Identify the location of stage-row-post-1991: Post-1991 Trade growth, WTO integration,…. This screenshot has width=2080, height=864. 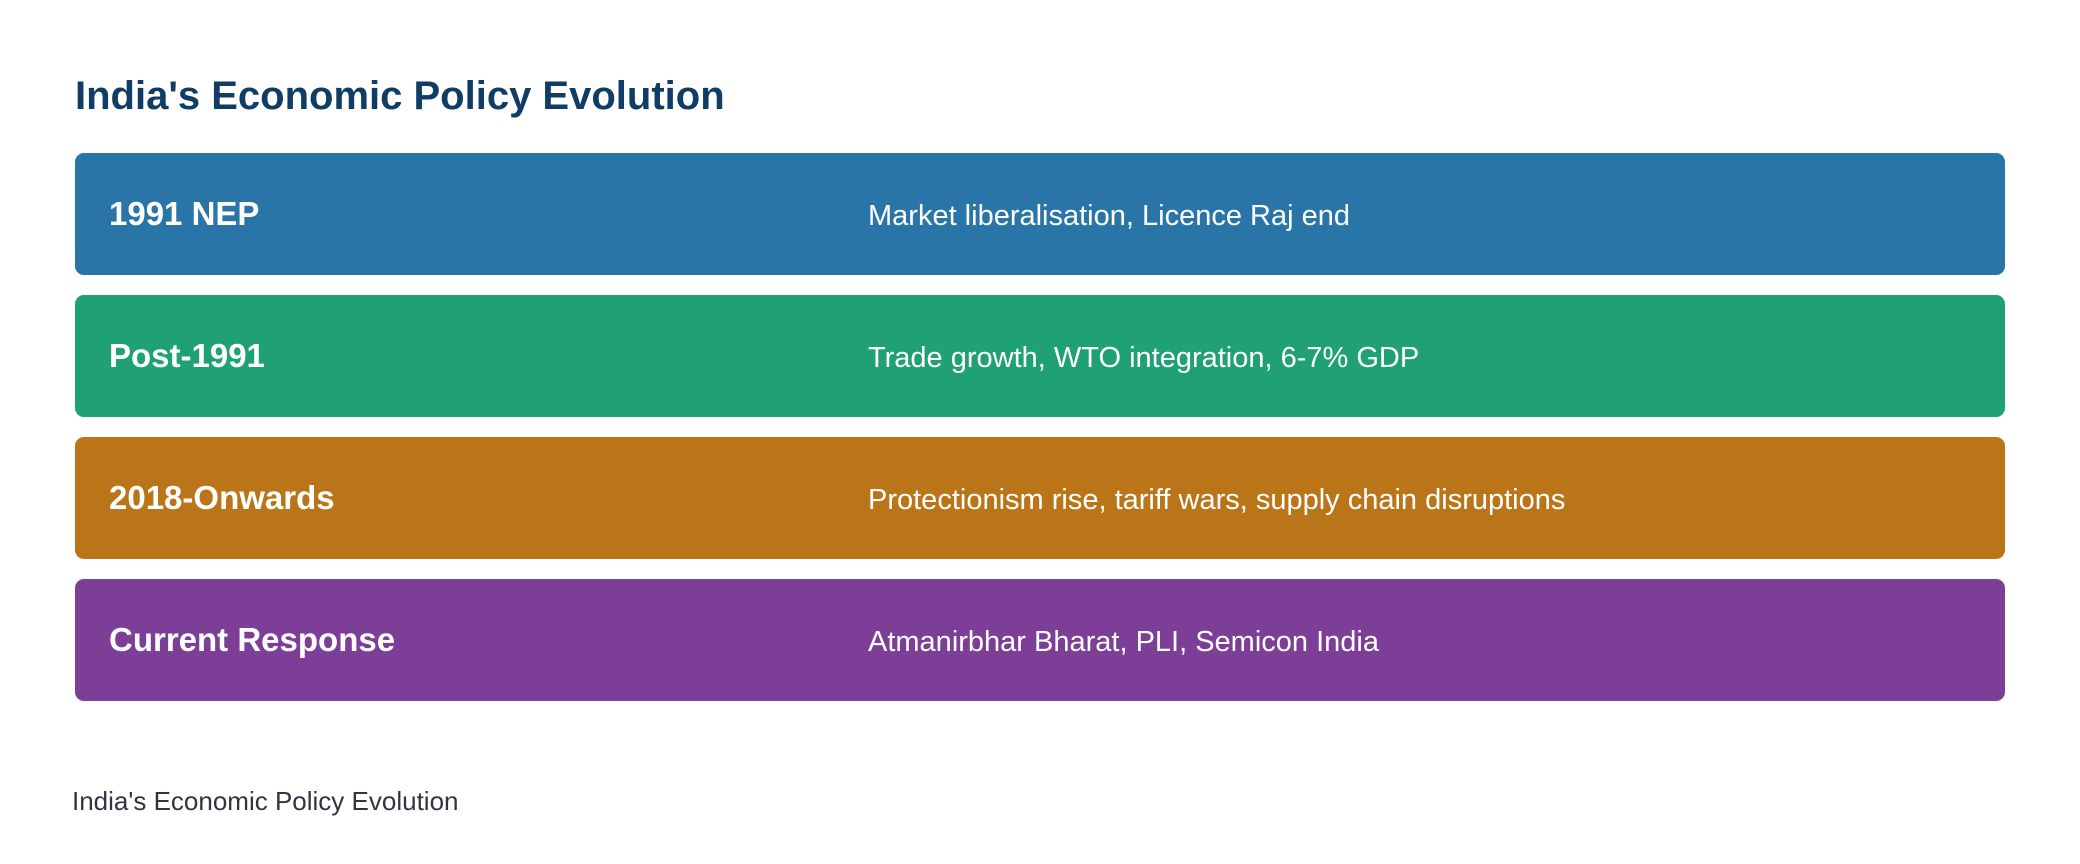
(1040, 356).